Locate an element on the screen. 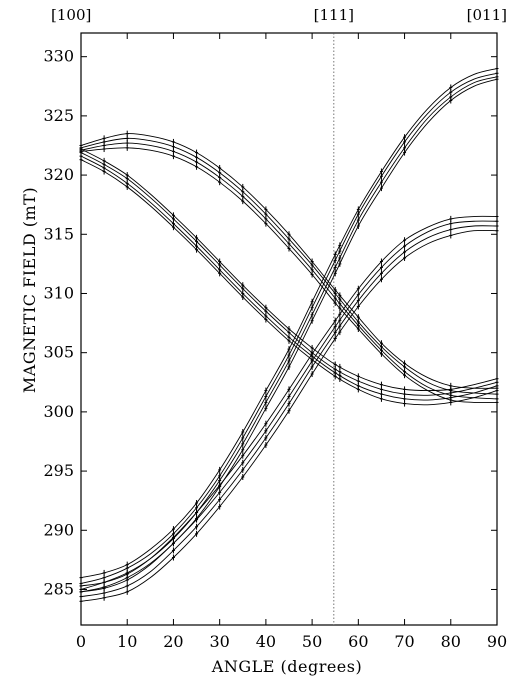 The width and height of the screenshot is (521, 680). x-tick-label: 70 is located at coordinates (404, 641).